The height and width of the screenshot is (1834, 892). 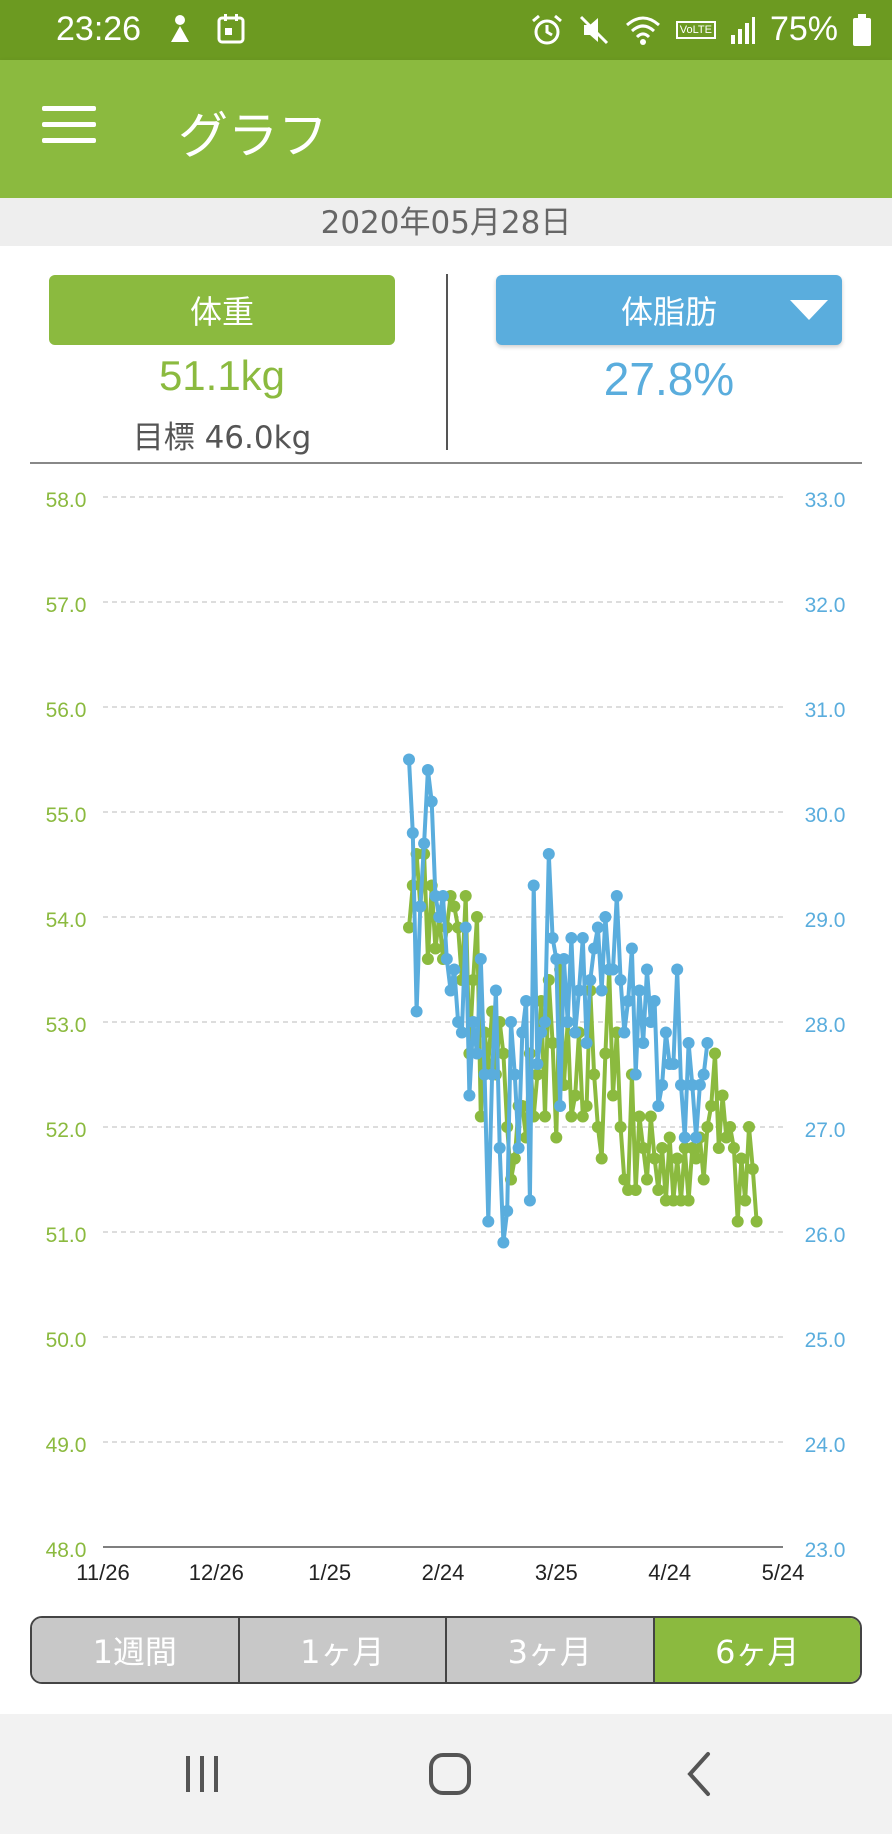 I want to click on period-6month-button: 6ヶ月, so click(x=757, y=1650).